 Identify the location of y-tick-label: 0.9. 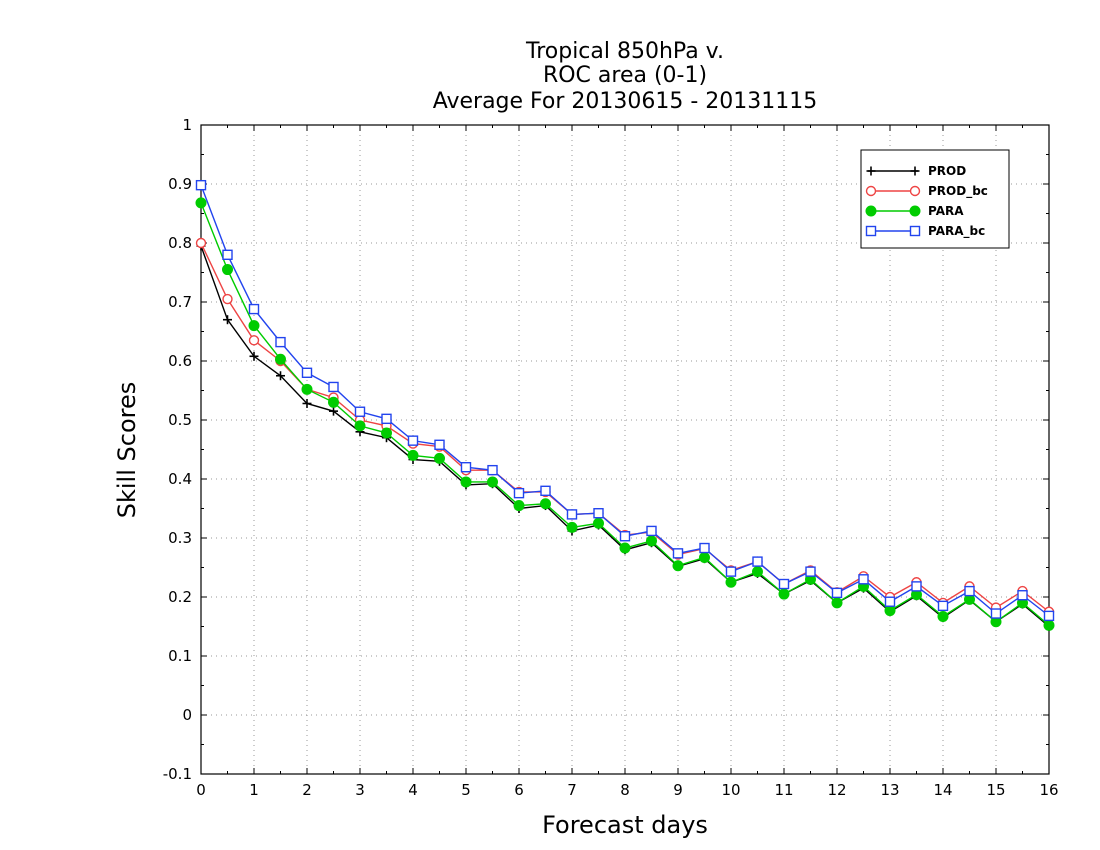
(180, 184).